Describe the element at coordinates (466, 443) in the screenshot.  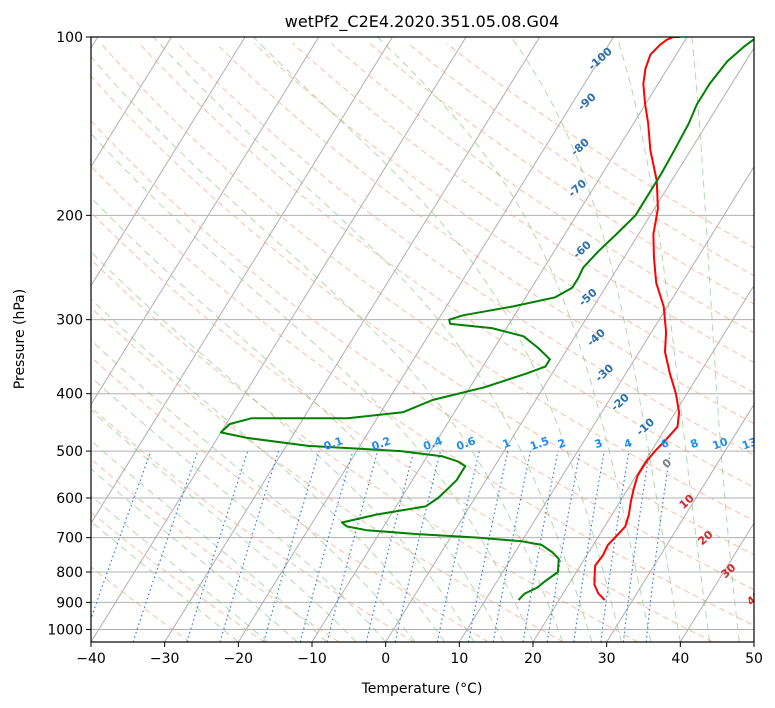
I see `mixing-ratio-label: 0.6` at that location.